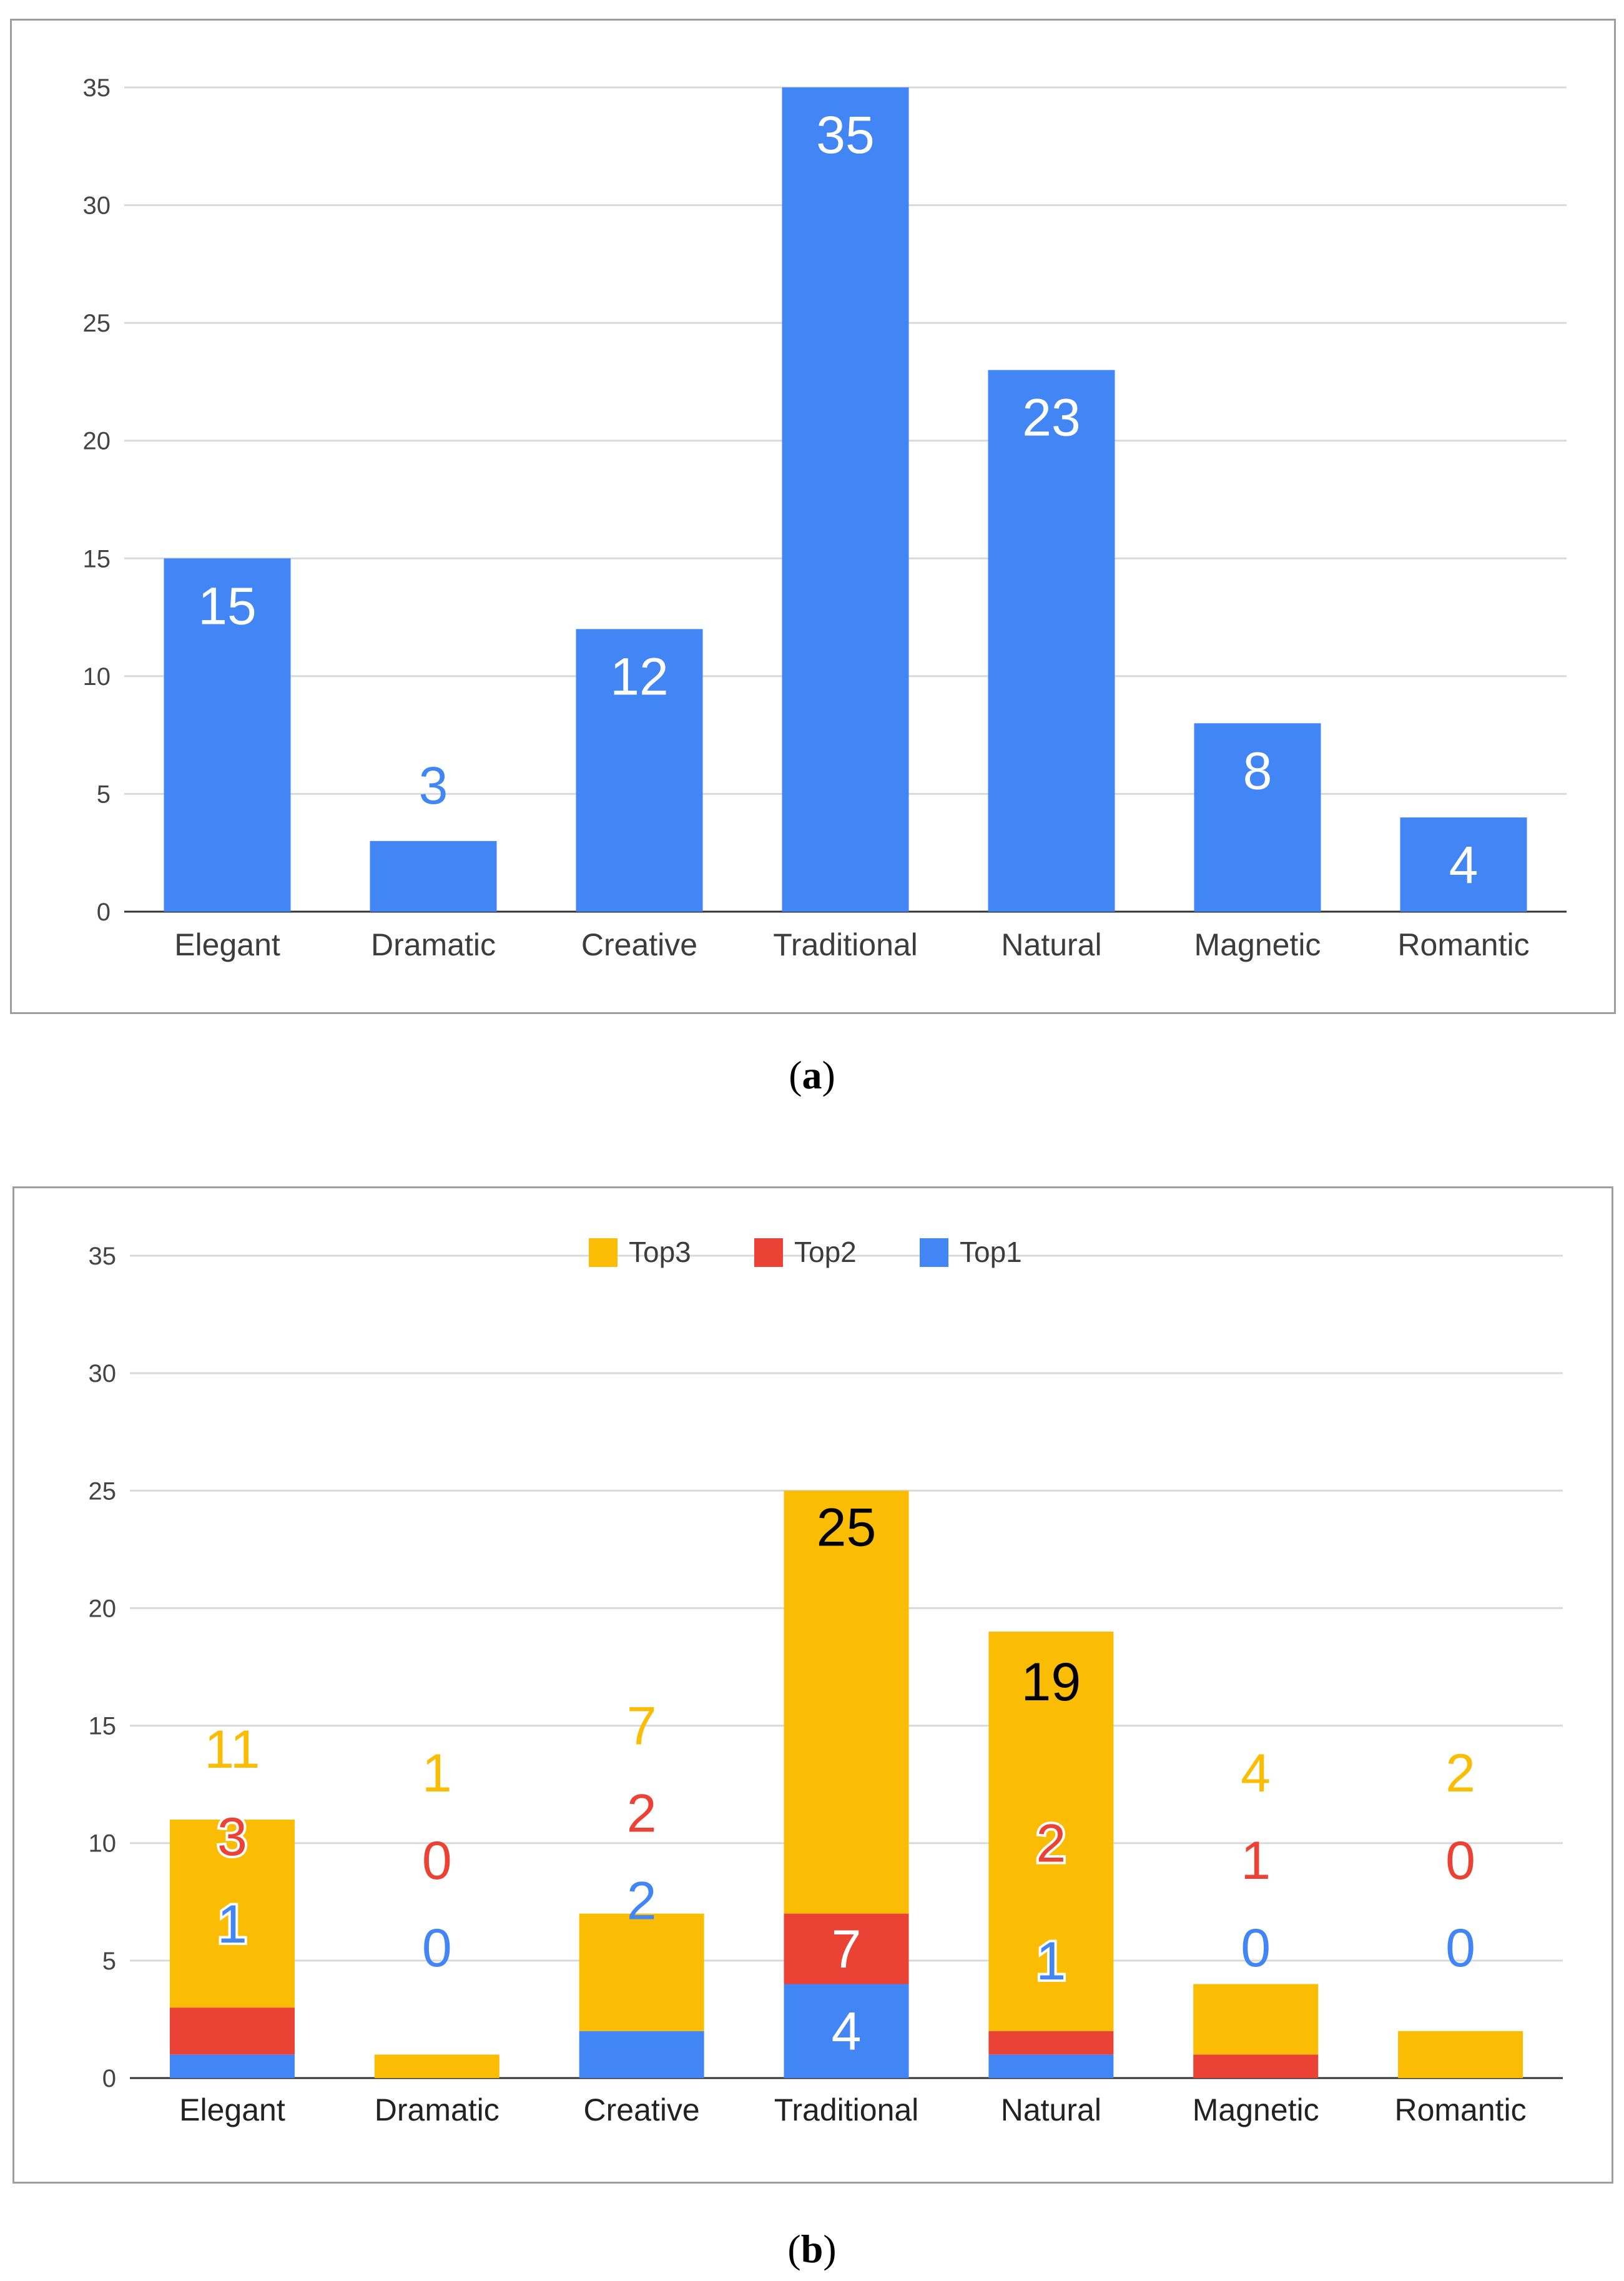 The image size is (1624, 2281). What do you see at coordinates (991, 1252) in the screenshot?
I see `legend-label: Top1` at bounding box center [991, 1252].